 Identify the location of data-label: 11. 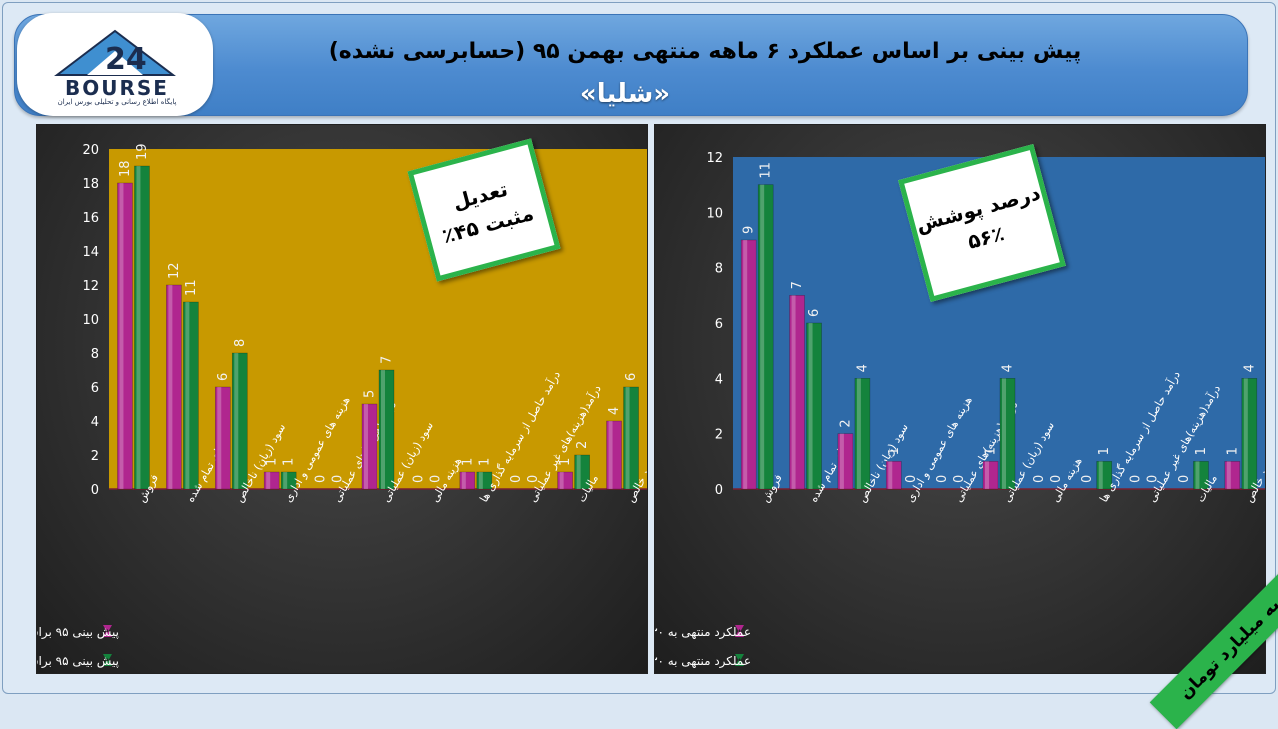
(766, 170).